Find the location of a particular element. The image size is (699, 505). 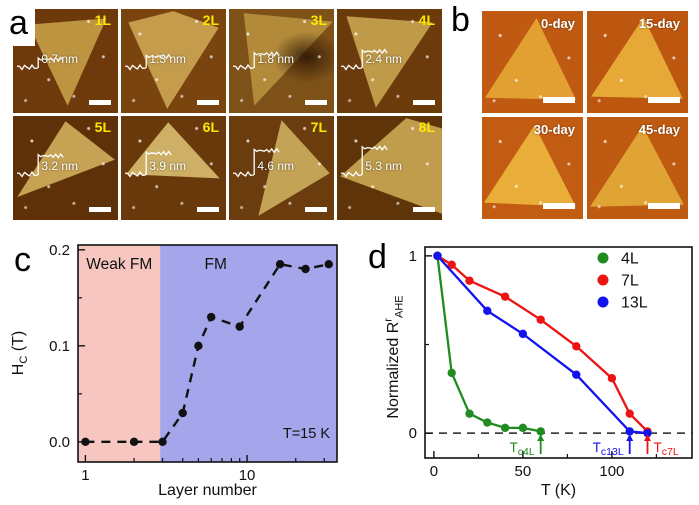

svg-text: 100 is located at coordinates (611, 471).